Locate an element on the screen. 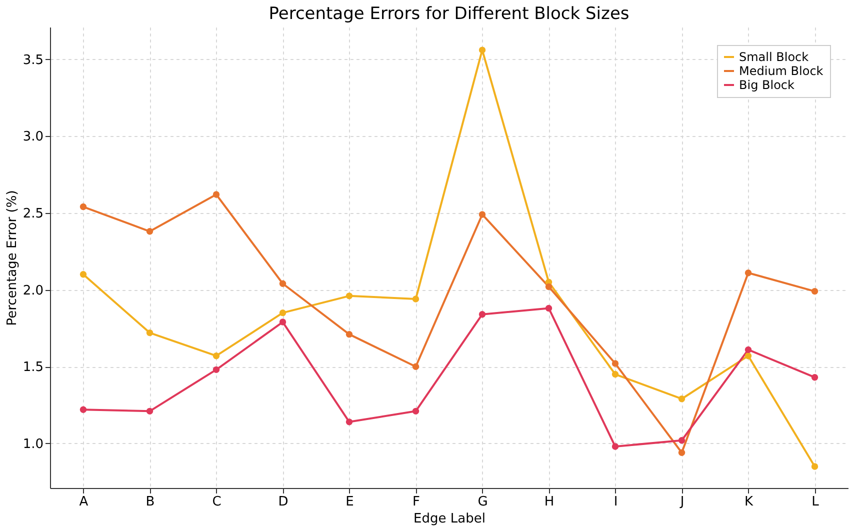  x-axis-title: Edge Label is located at coordinates (450, 519).